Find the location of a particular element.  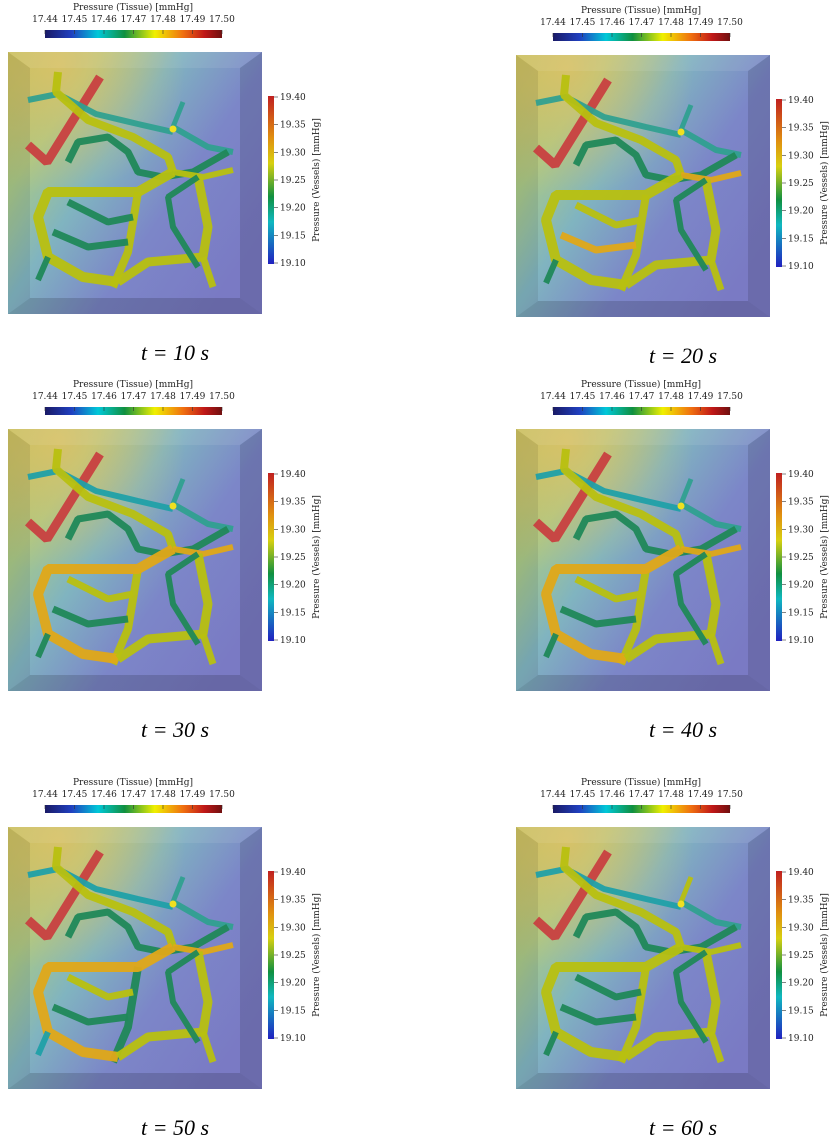

caption: t = 30 s is located at coordinates (175, 729).